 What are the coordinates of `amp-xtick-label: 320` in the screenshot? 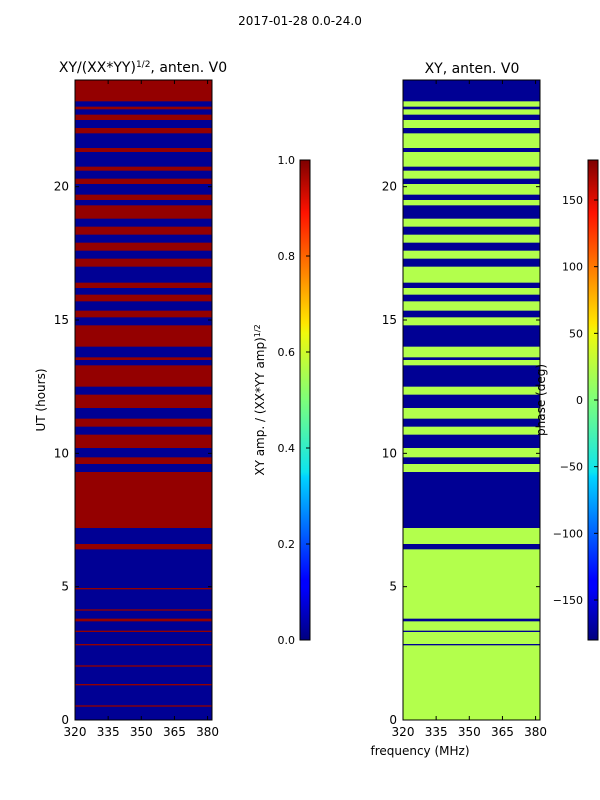 It's located at (75, 732).